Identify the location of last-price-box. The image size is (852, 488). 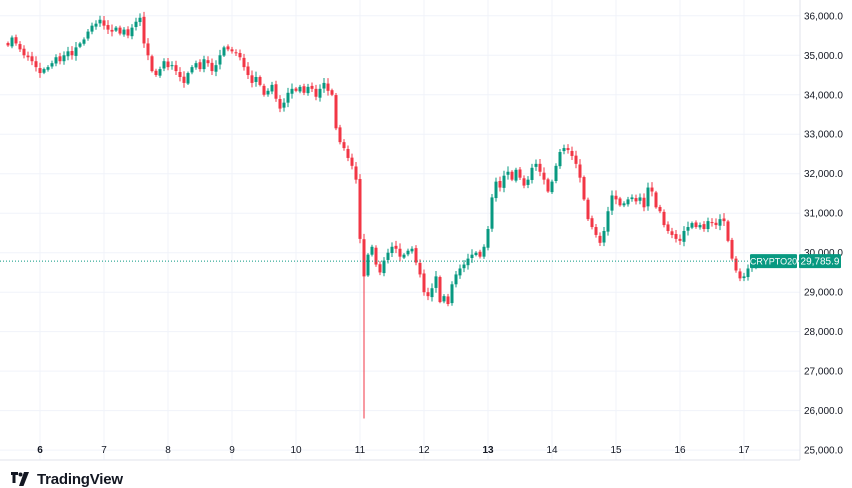
(820, 261).